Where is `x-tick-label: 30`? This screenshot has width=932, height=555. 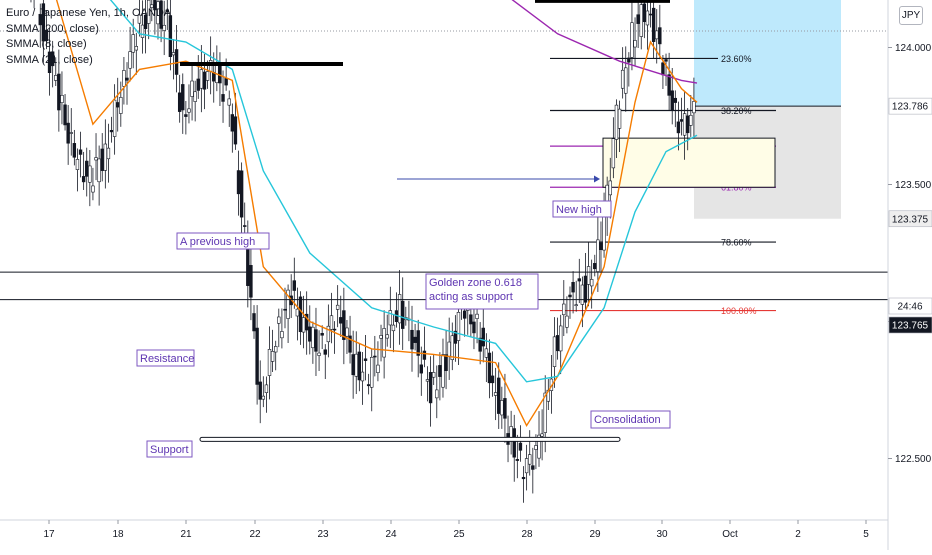 x-tick-label: 30 is located at coordinates (662, 534).